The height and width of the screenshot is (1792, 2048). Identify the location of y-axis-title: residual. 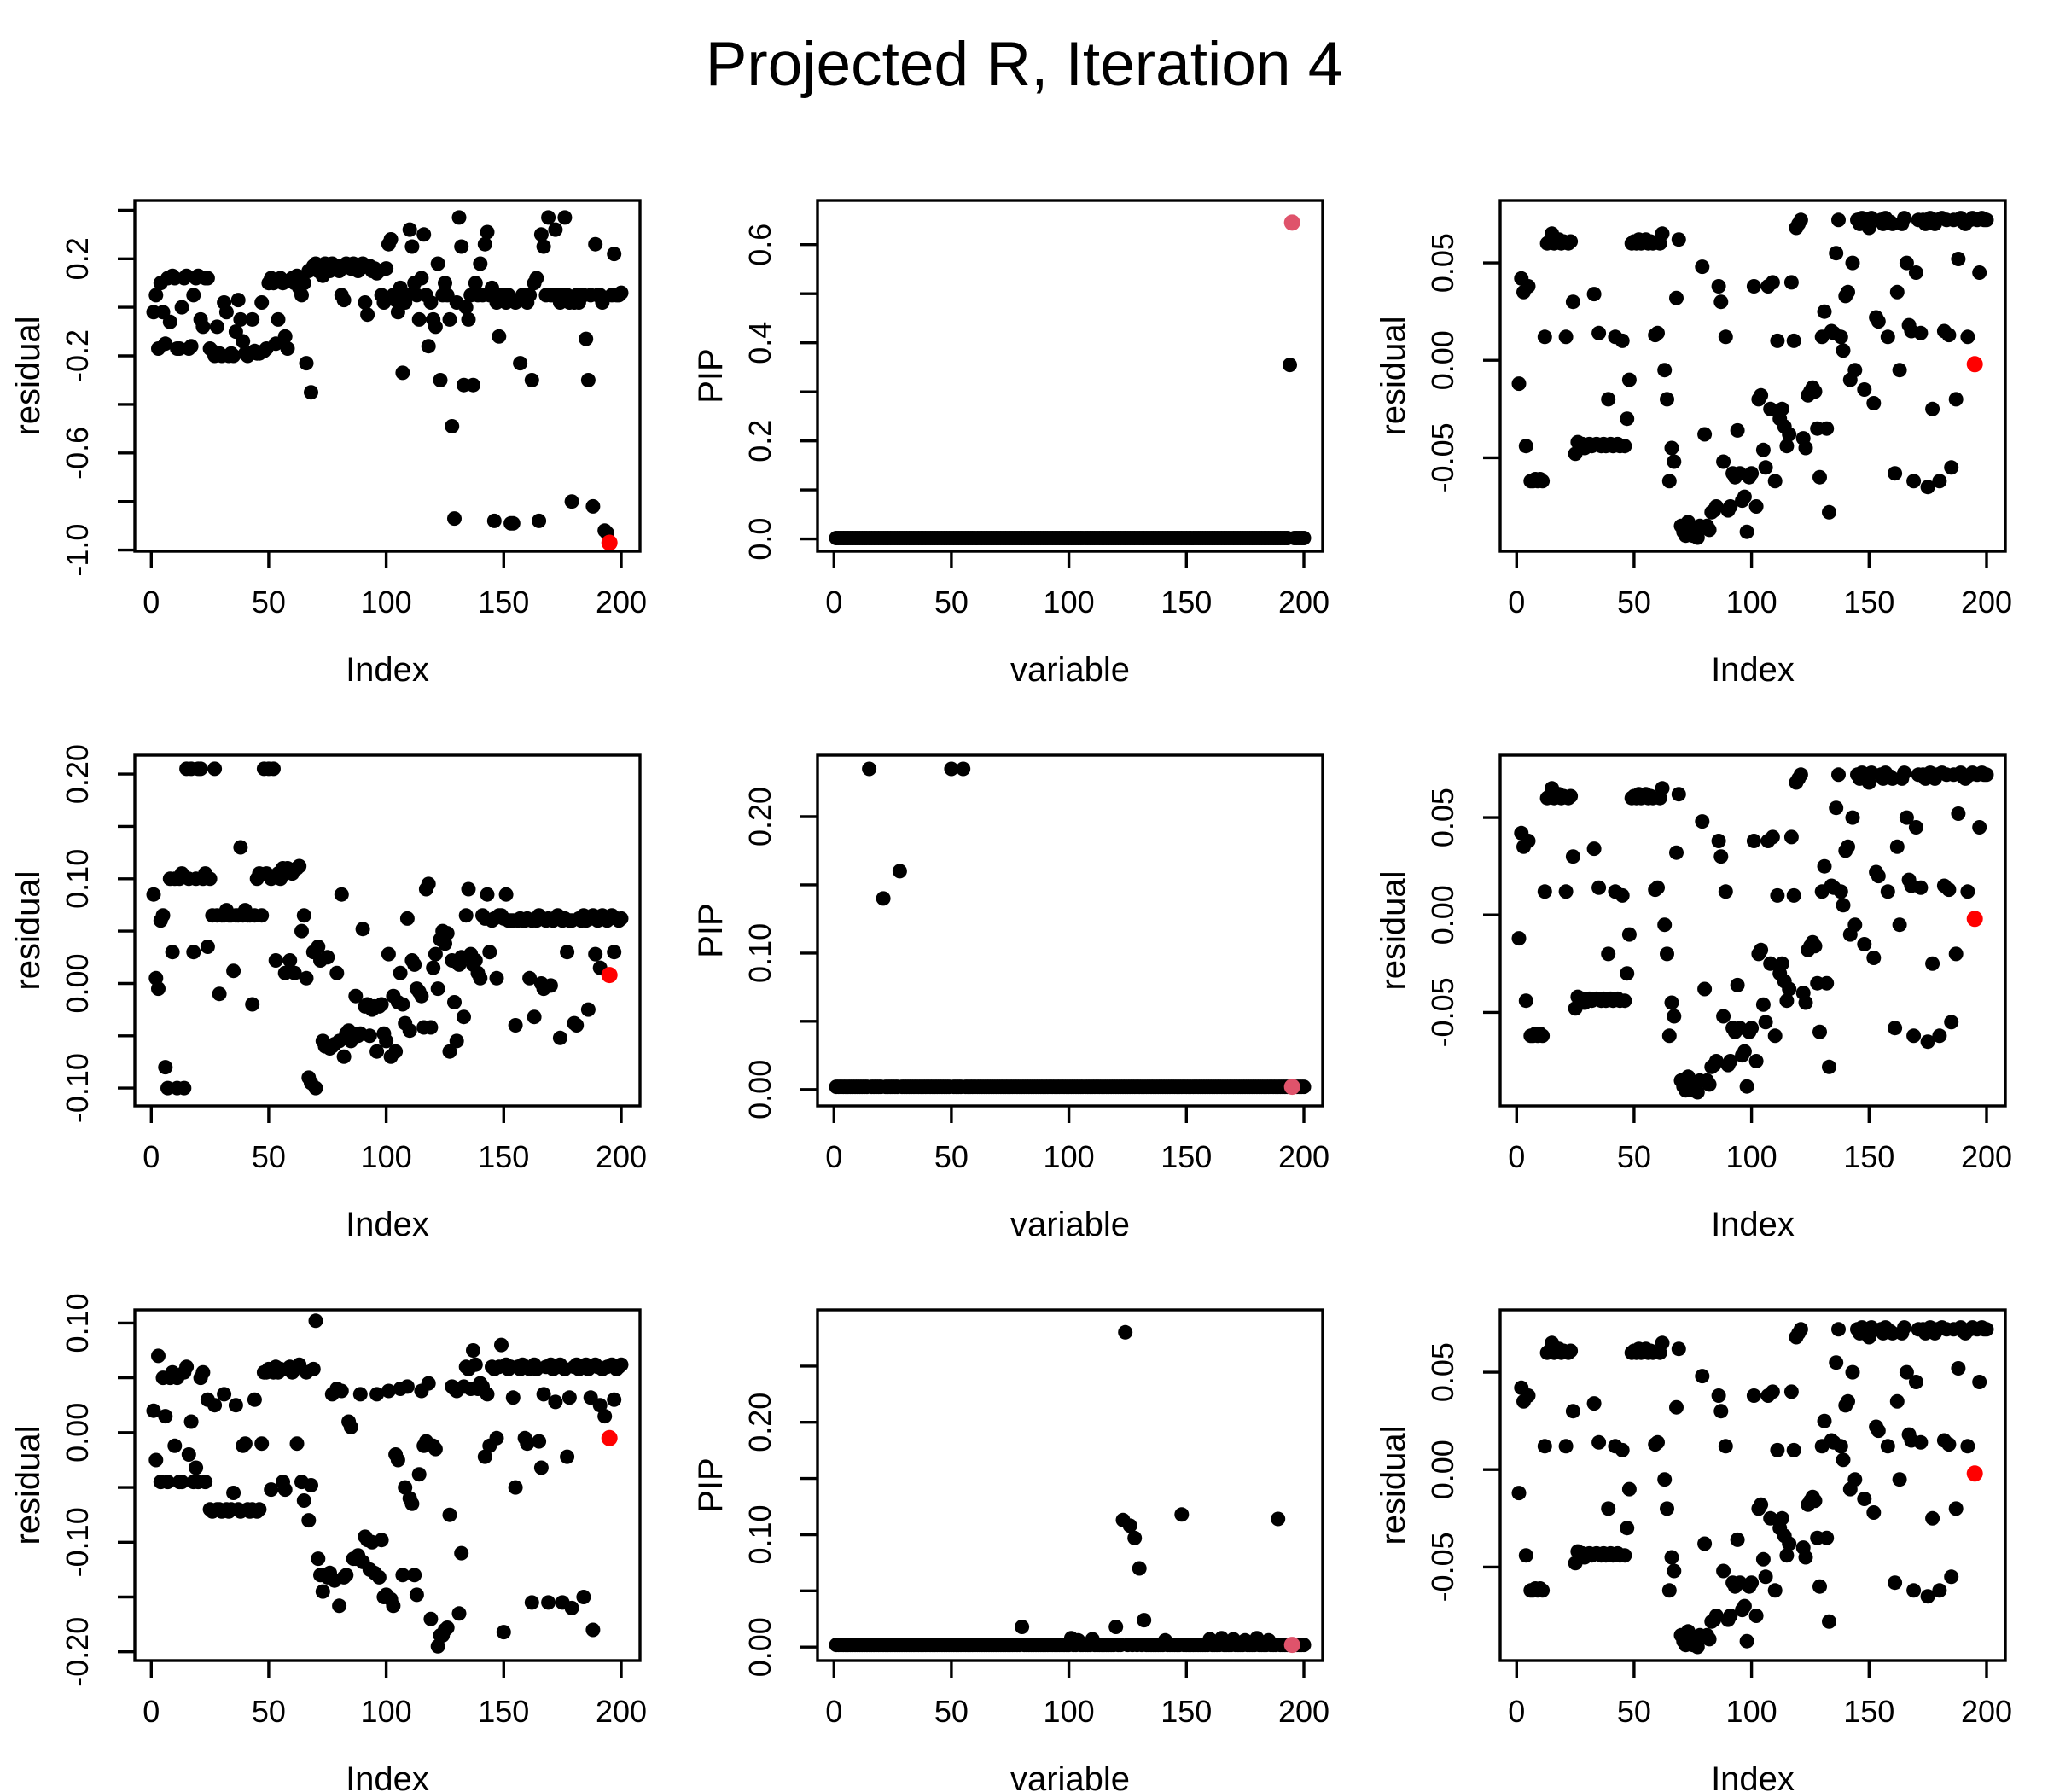
(1393, 1485).